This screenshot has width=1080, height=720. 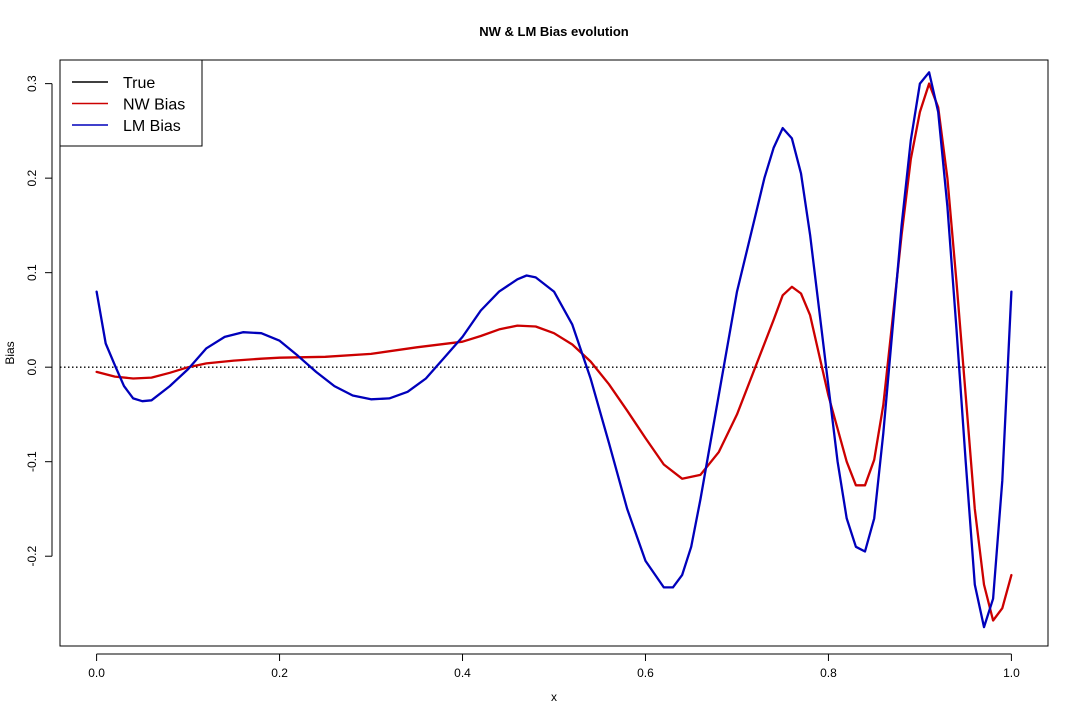 I want to click on x-tick-label: 0.8, so click(x=828, y=673).